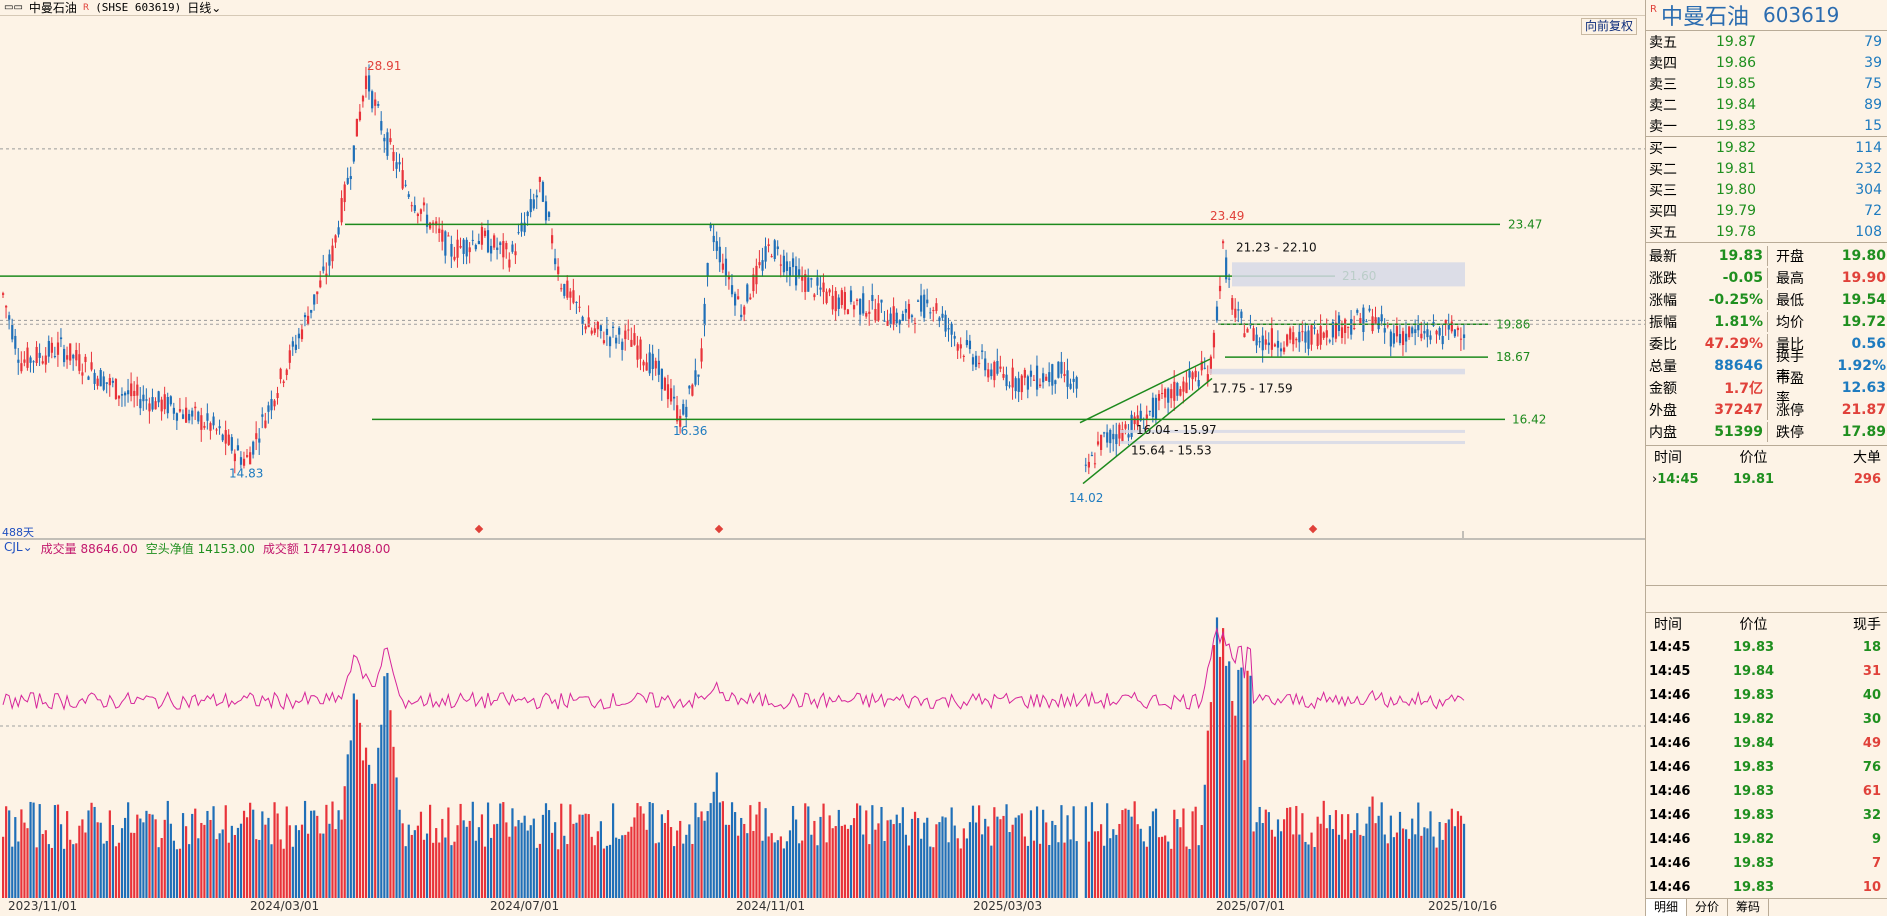 This screenshot has width=1887, height=916. Describe the element at coordinates (200, 549) in the screenshot. I see `net-short-value: 空头净值 14153.00` at that location.